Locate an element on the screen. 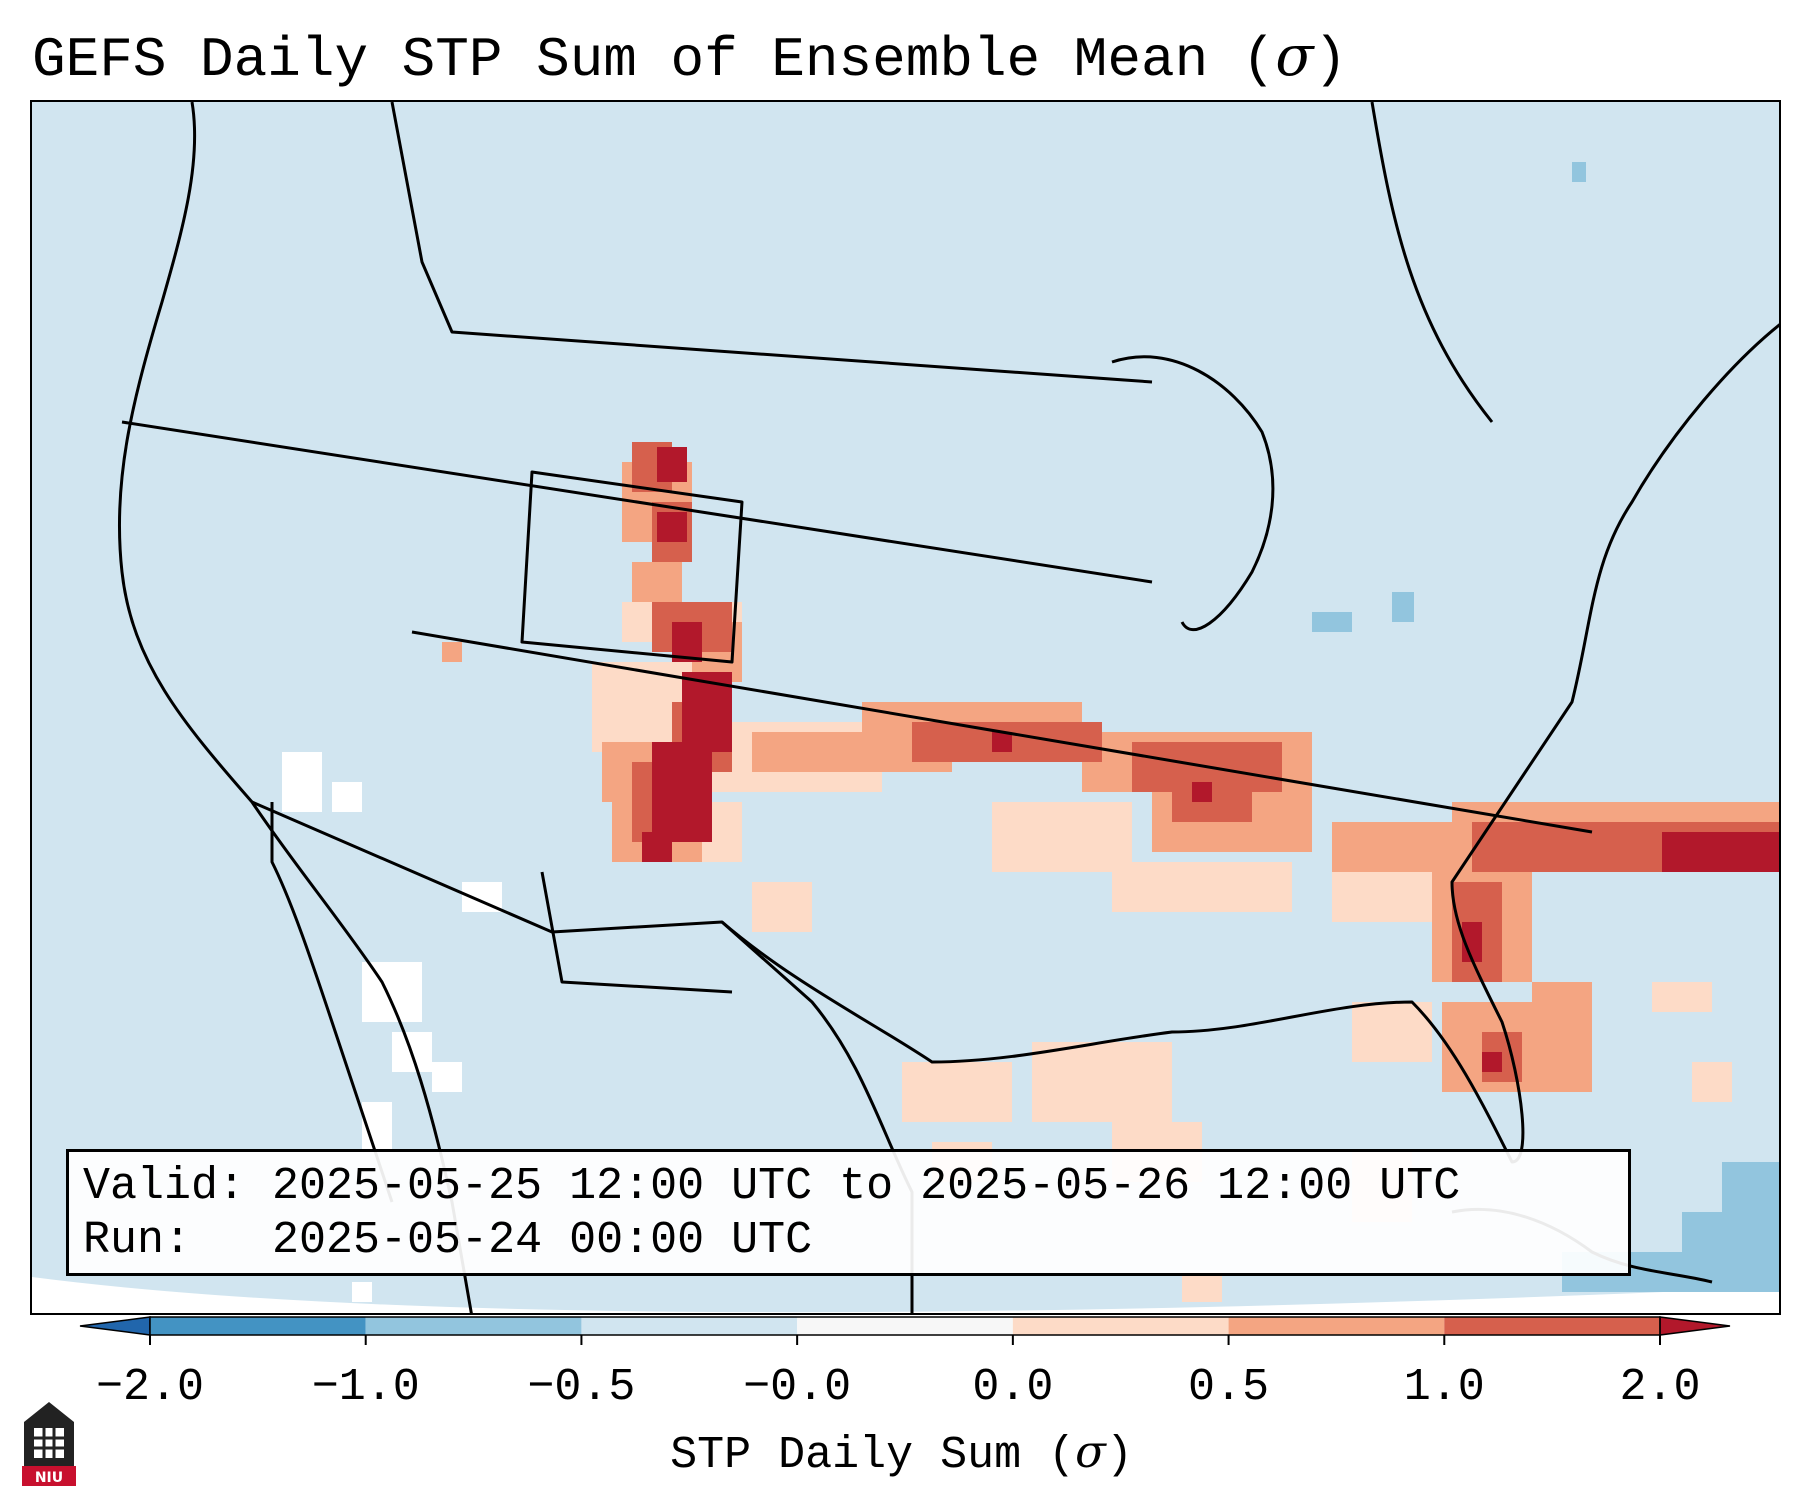 The height and width of the screenshot is (1506, 1803). colorbar-tick-label: −0.0 is located at coordinates (797, 1387).